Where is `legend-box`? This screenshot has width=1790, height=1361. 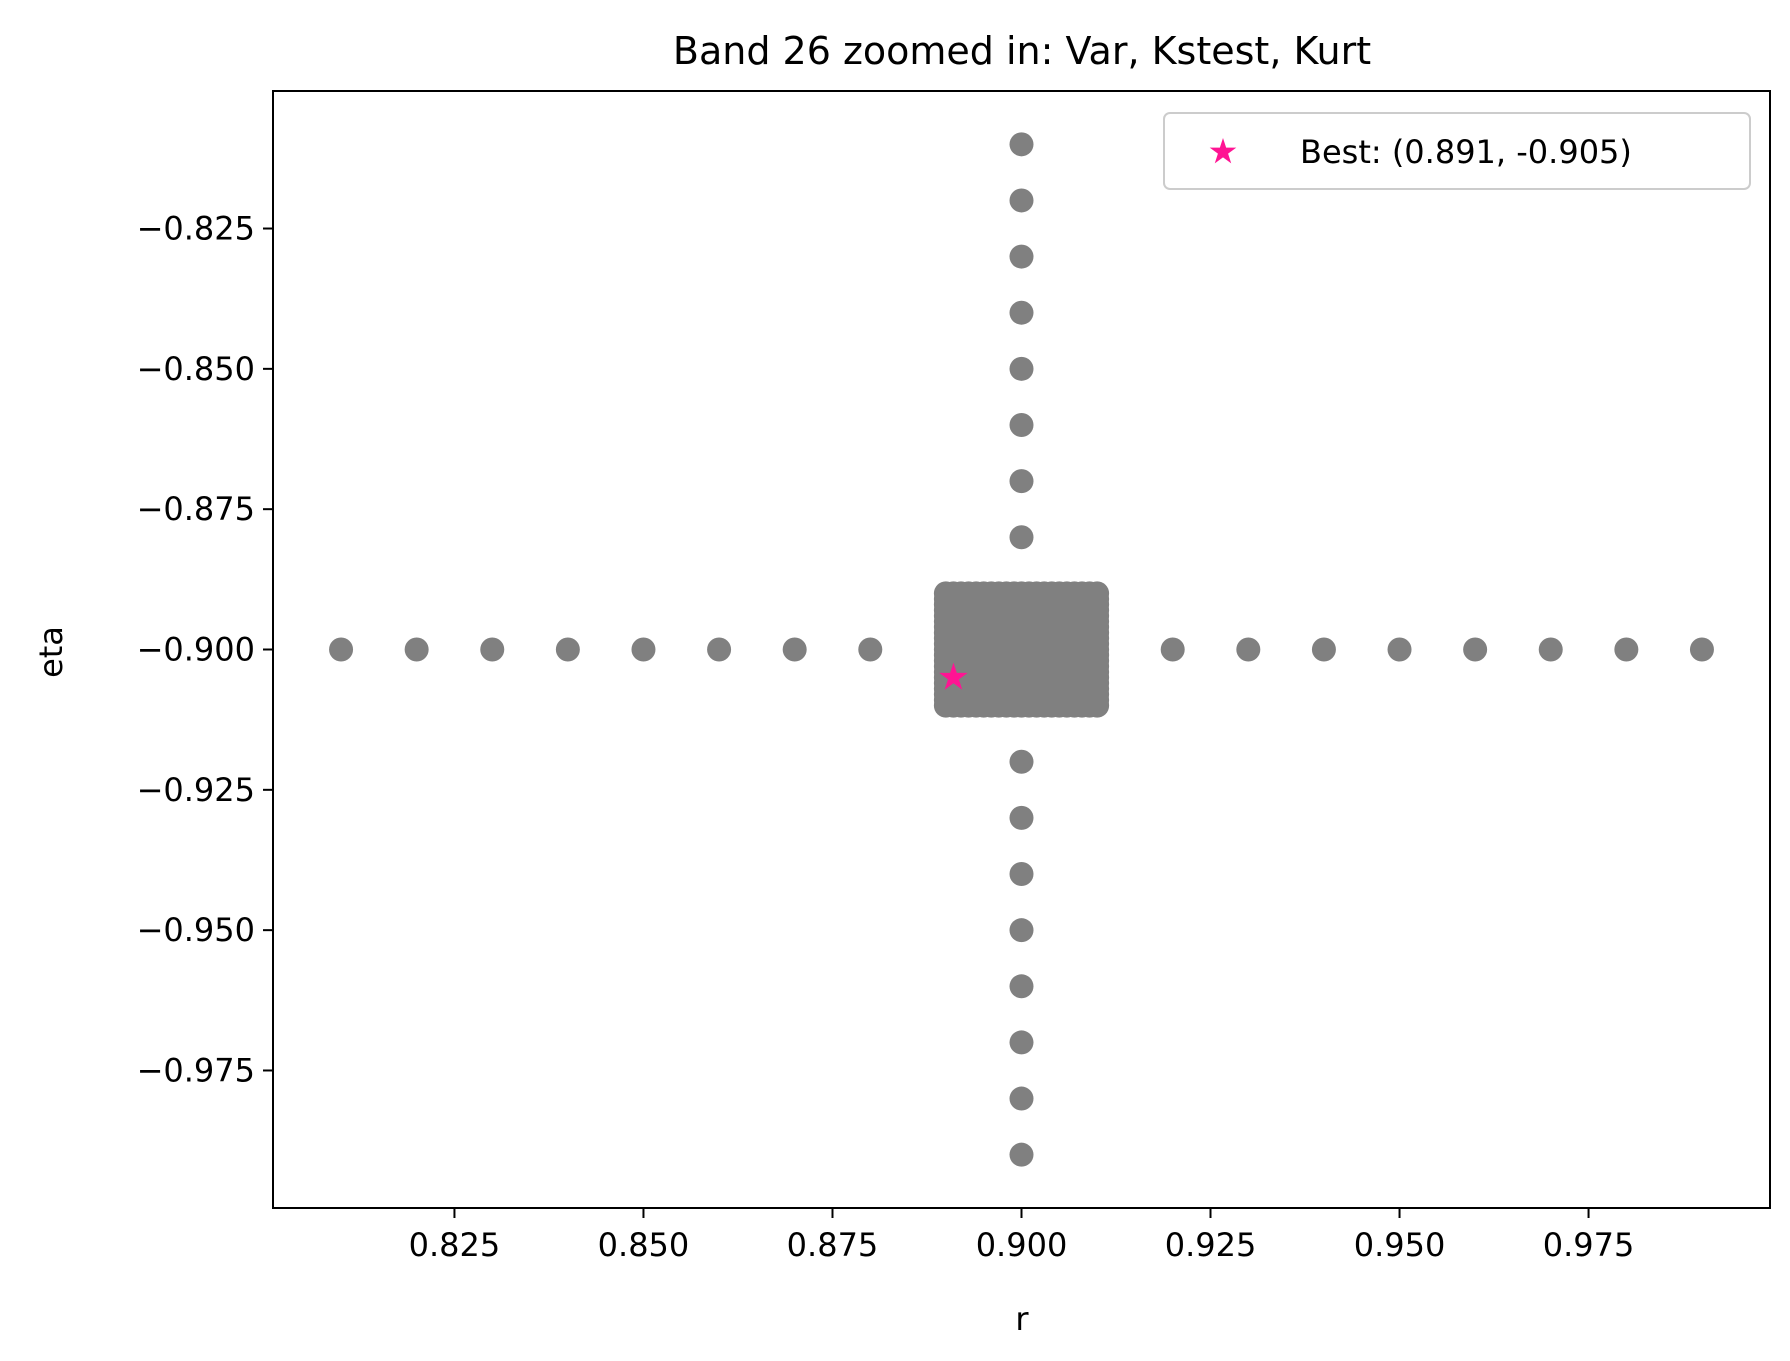
legend-box is located at coordinates (1457, 151).